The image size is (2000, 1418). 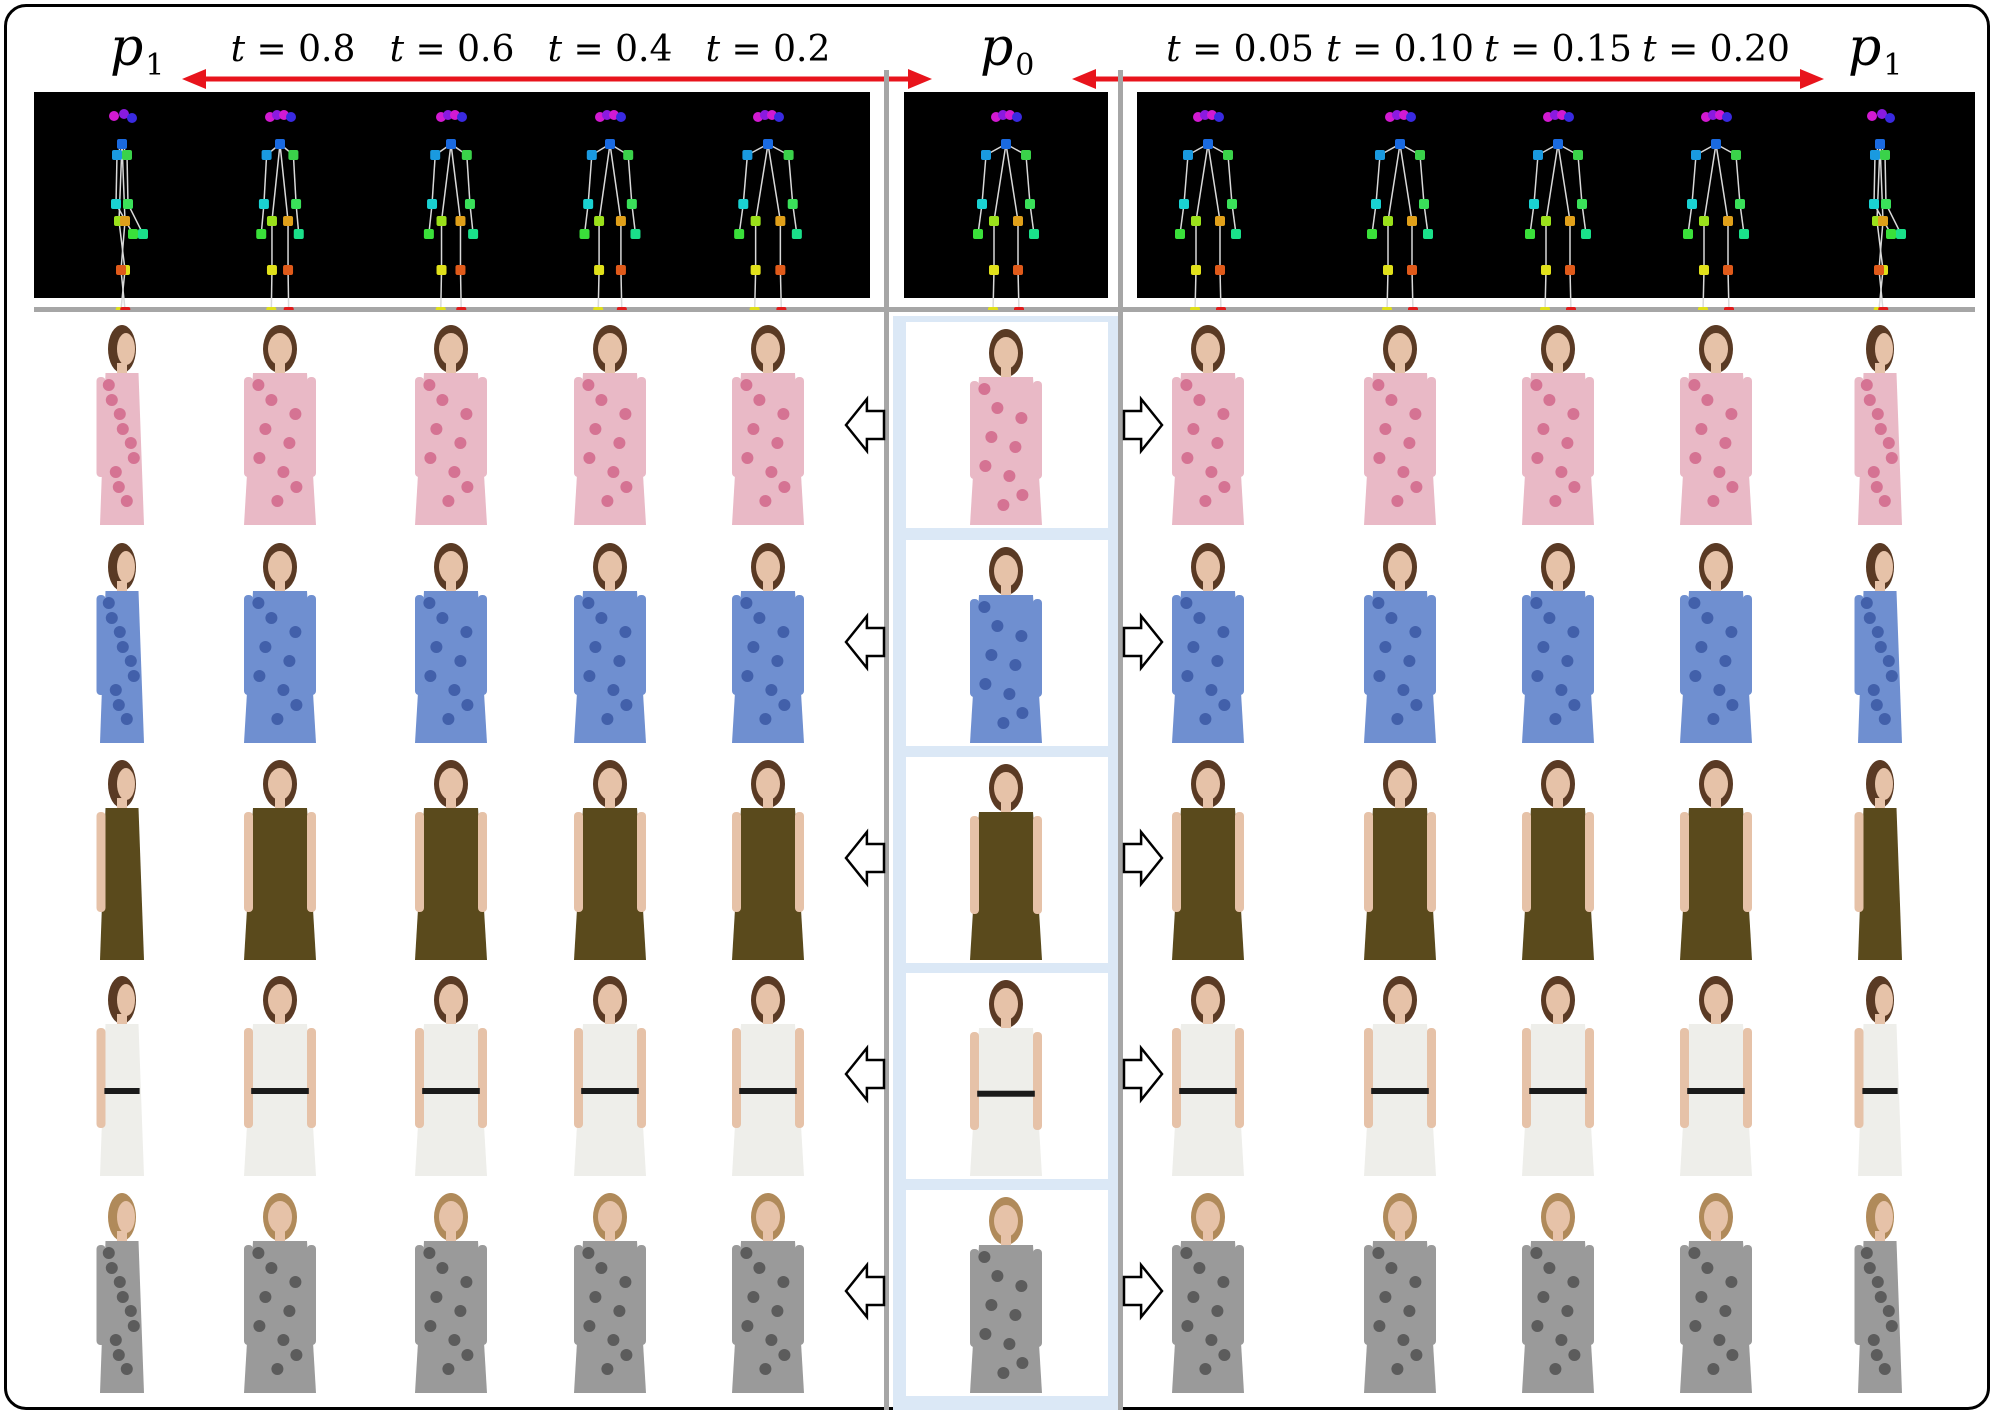 I want to click on belt, so click(x=1558, y=1091).